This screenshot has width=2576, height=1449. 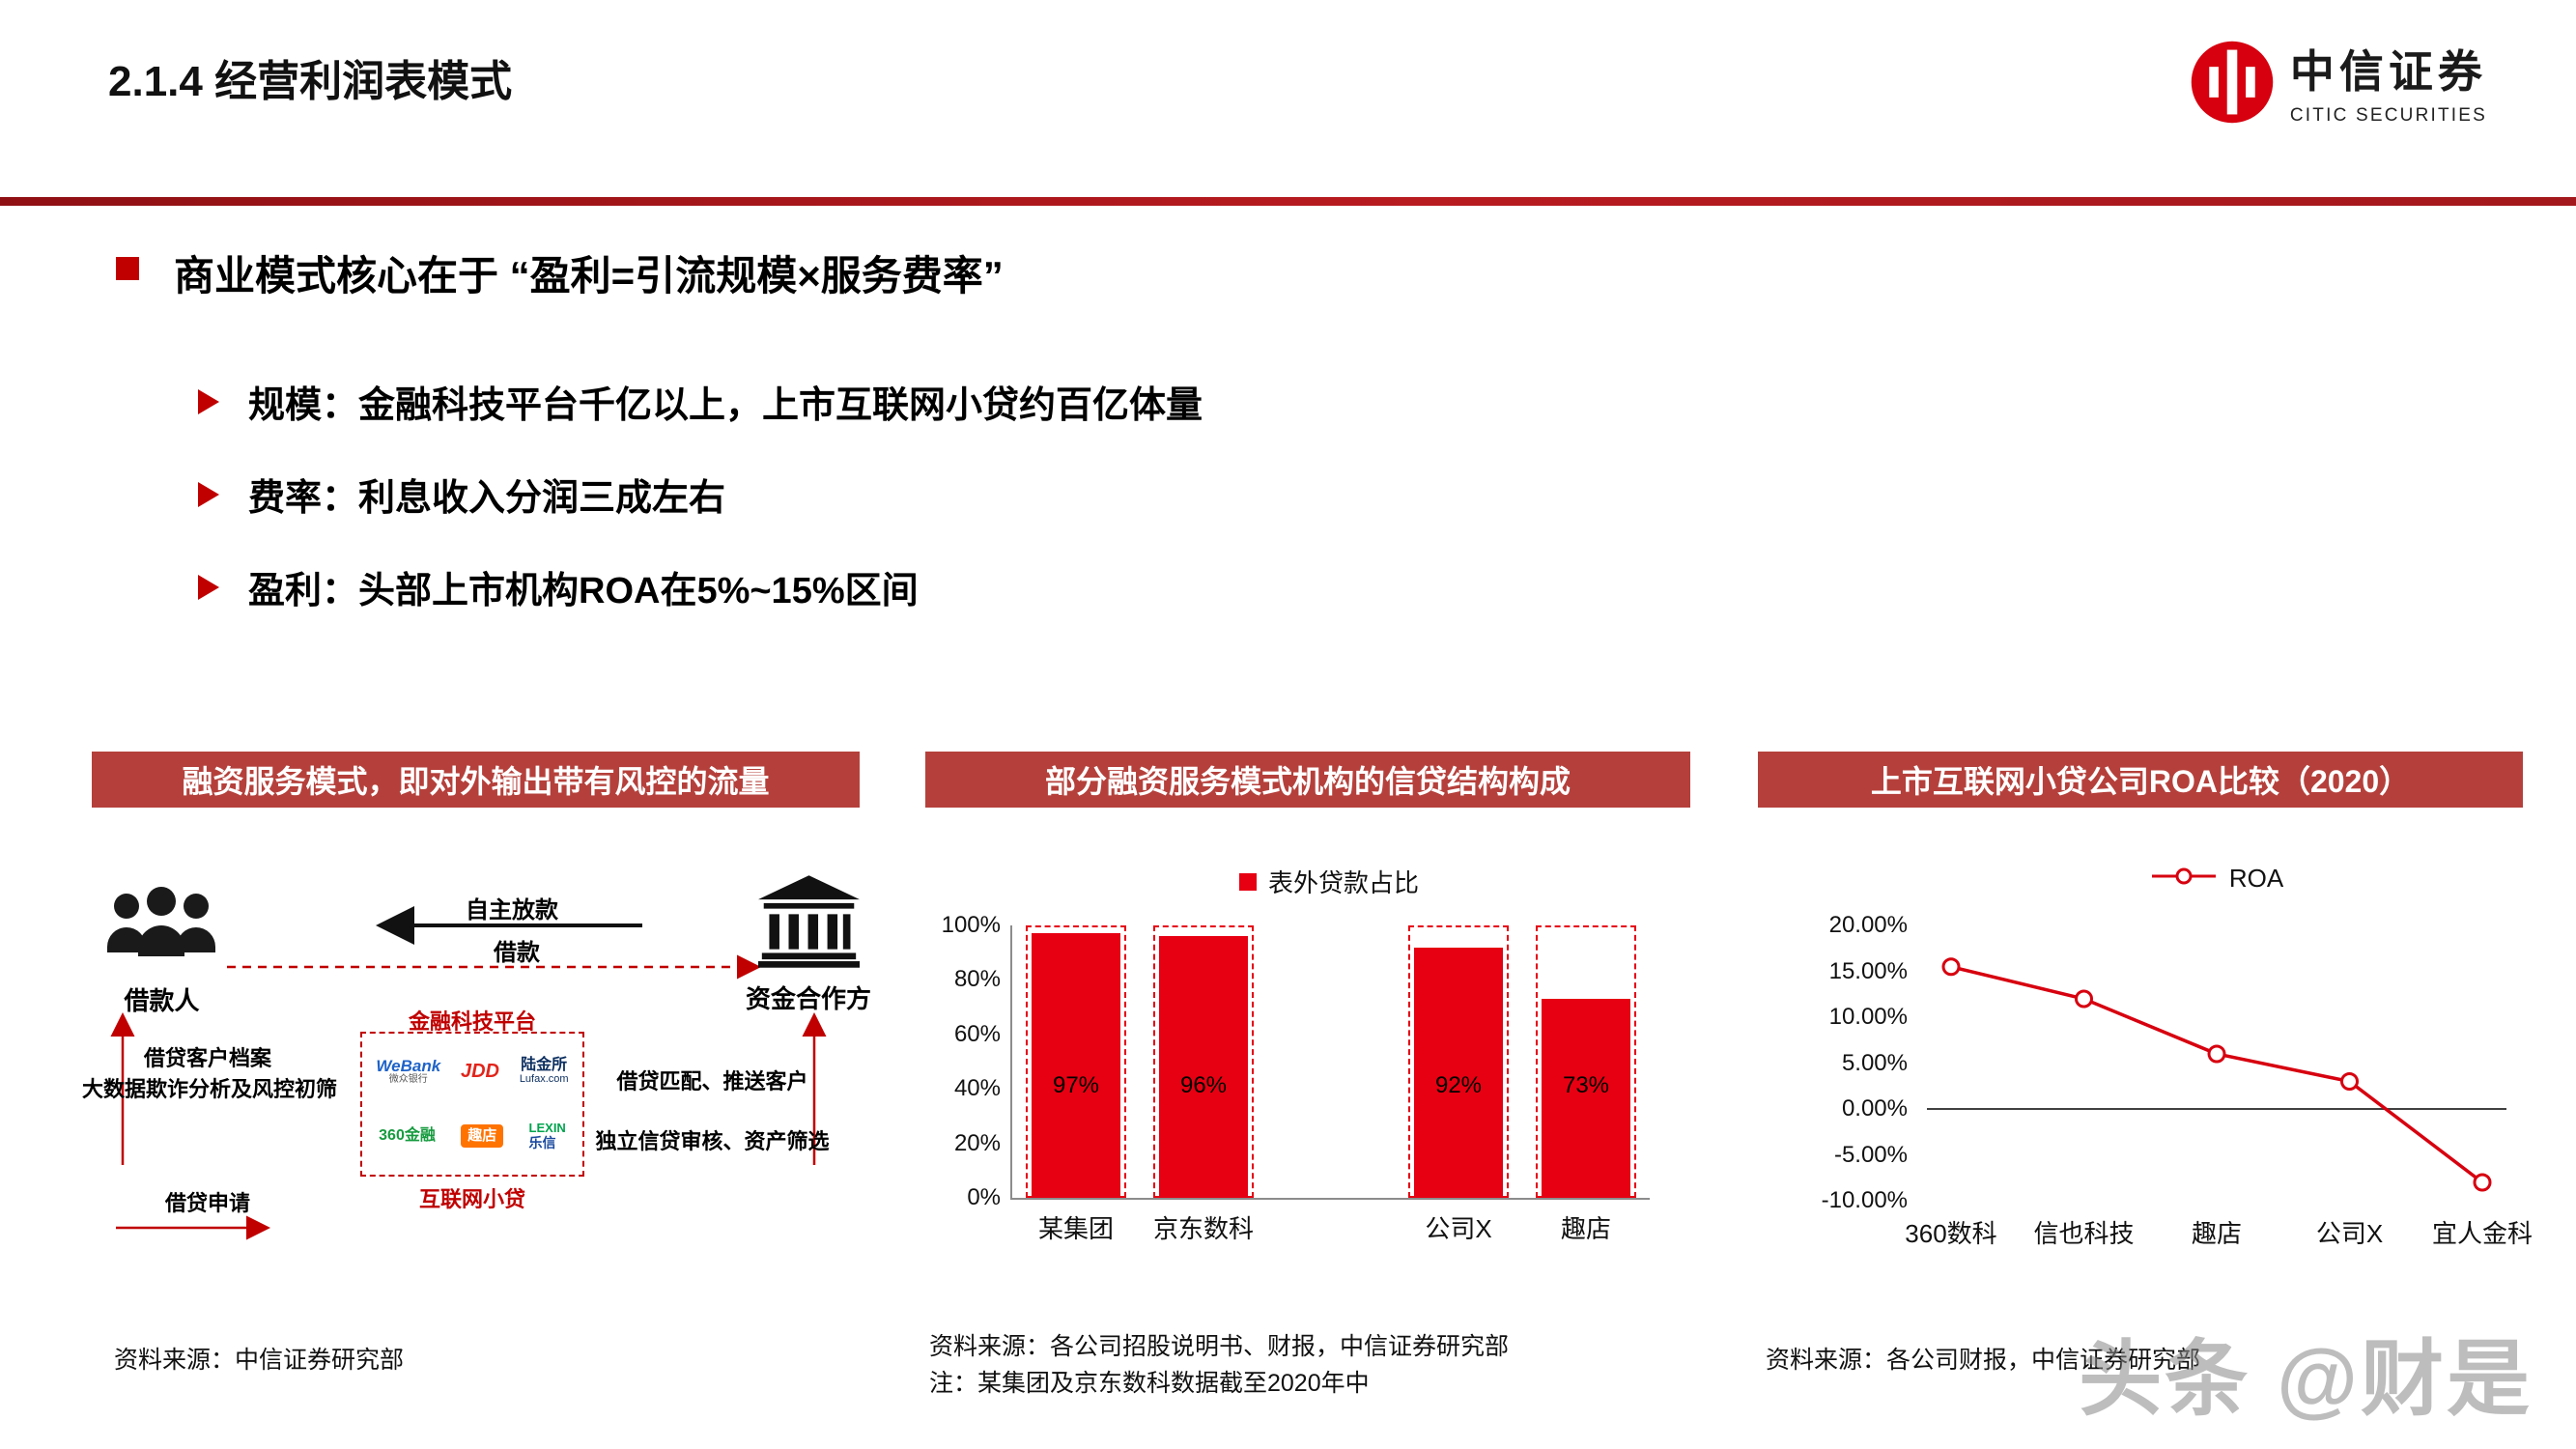 I want to click on 360-finance-logo: 360金融, so click(x=407, y=1135).